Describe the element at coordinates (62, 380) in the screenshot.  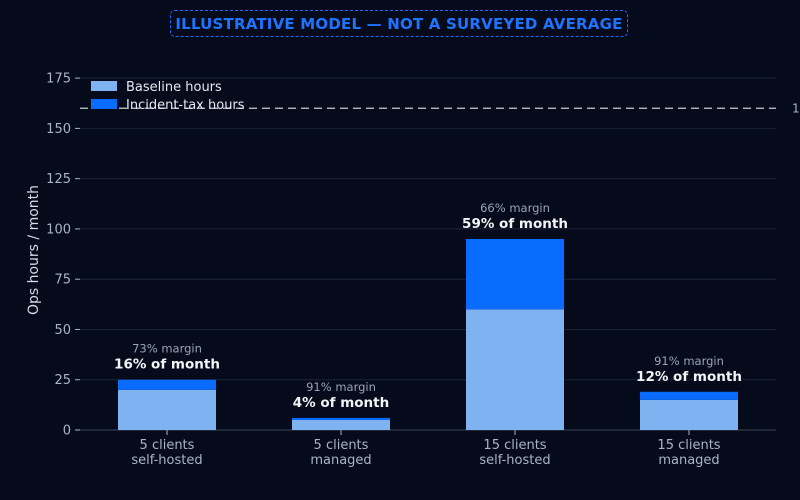
I see `y-tick-label-1: 25` at that location.